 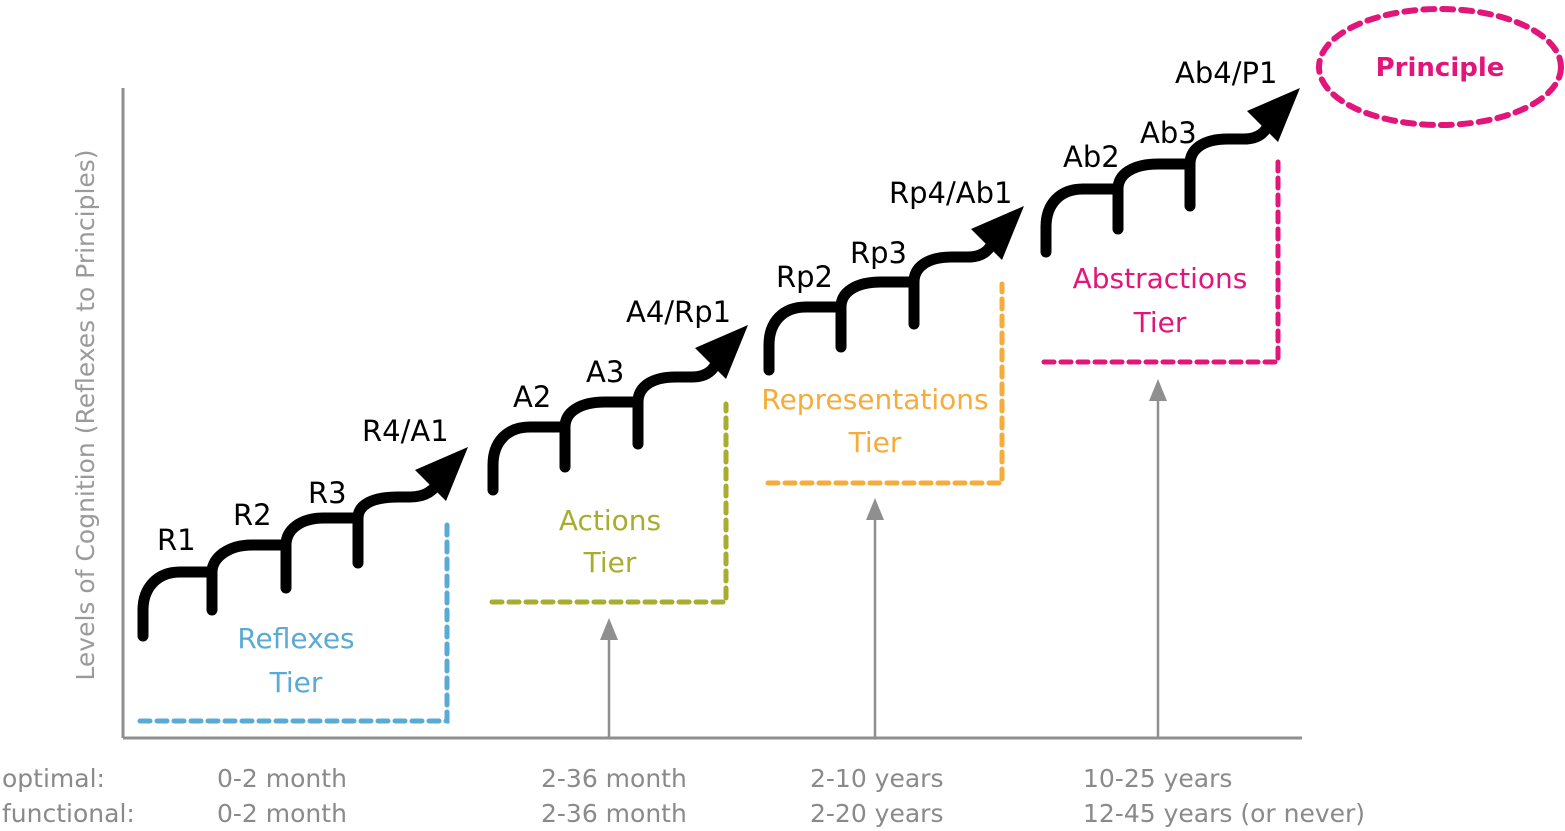 I want to click on representations-time-arrow-head-icon, so click(x=875, y=509).